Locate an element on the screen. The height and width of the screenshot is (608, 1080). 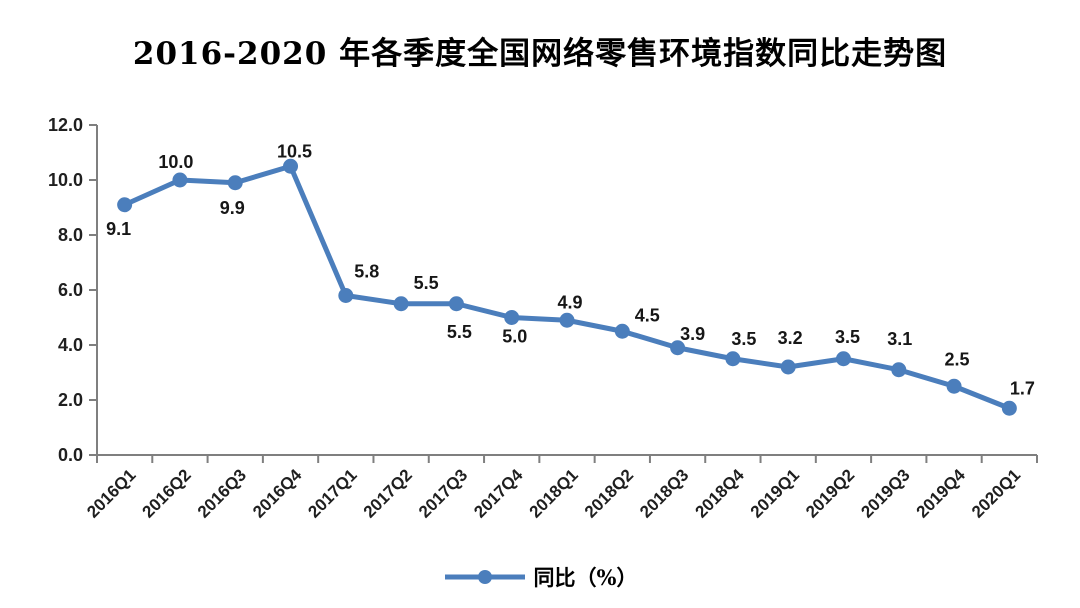
svg-text: 2016Q2 is located at coordinates (167, 493).